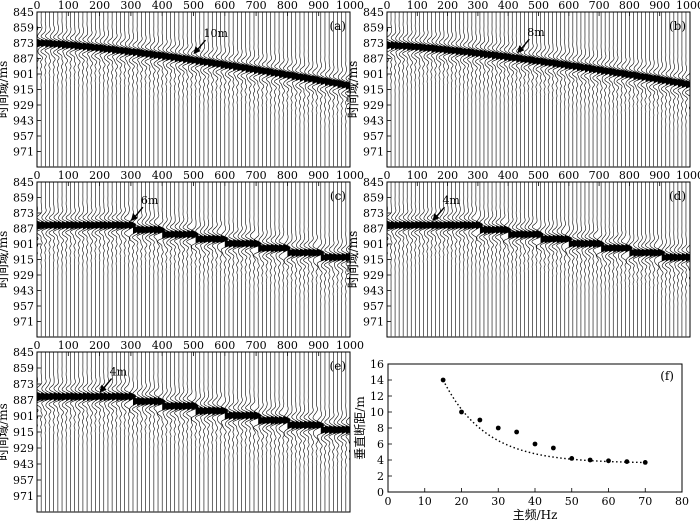 This screenshot has width=700, height=521. Describe the element at coordinates (130, 6) in the screenshot. I see `x-tick-label: 300` at that location.